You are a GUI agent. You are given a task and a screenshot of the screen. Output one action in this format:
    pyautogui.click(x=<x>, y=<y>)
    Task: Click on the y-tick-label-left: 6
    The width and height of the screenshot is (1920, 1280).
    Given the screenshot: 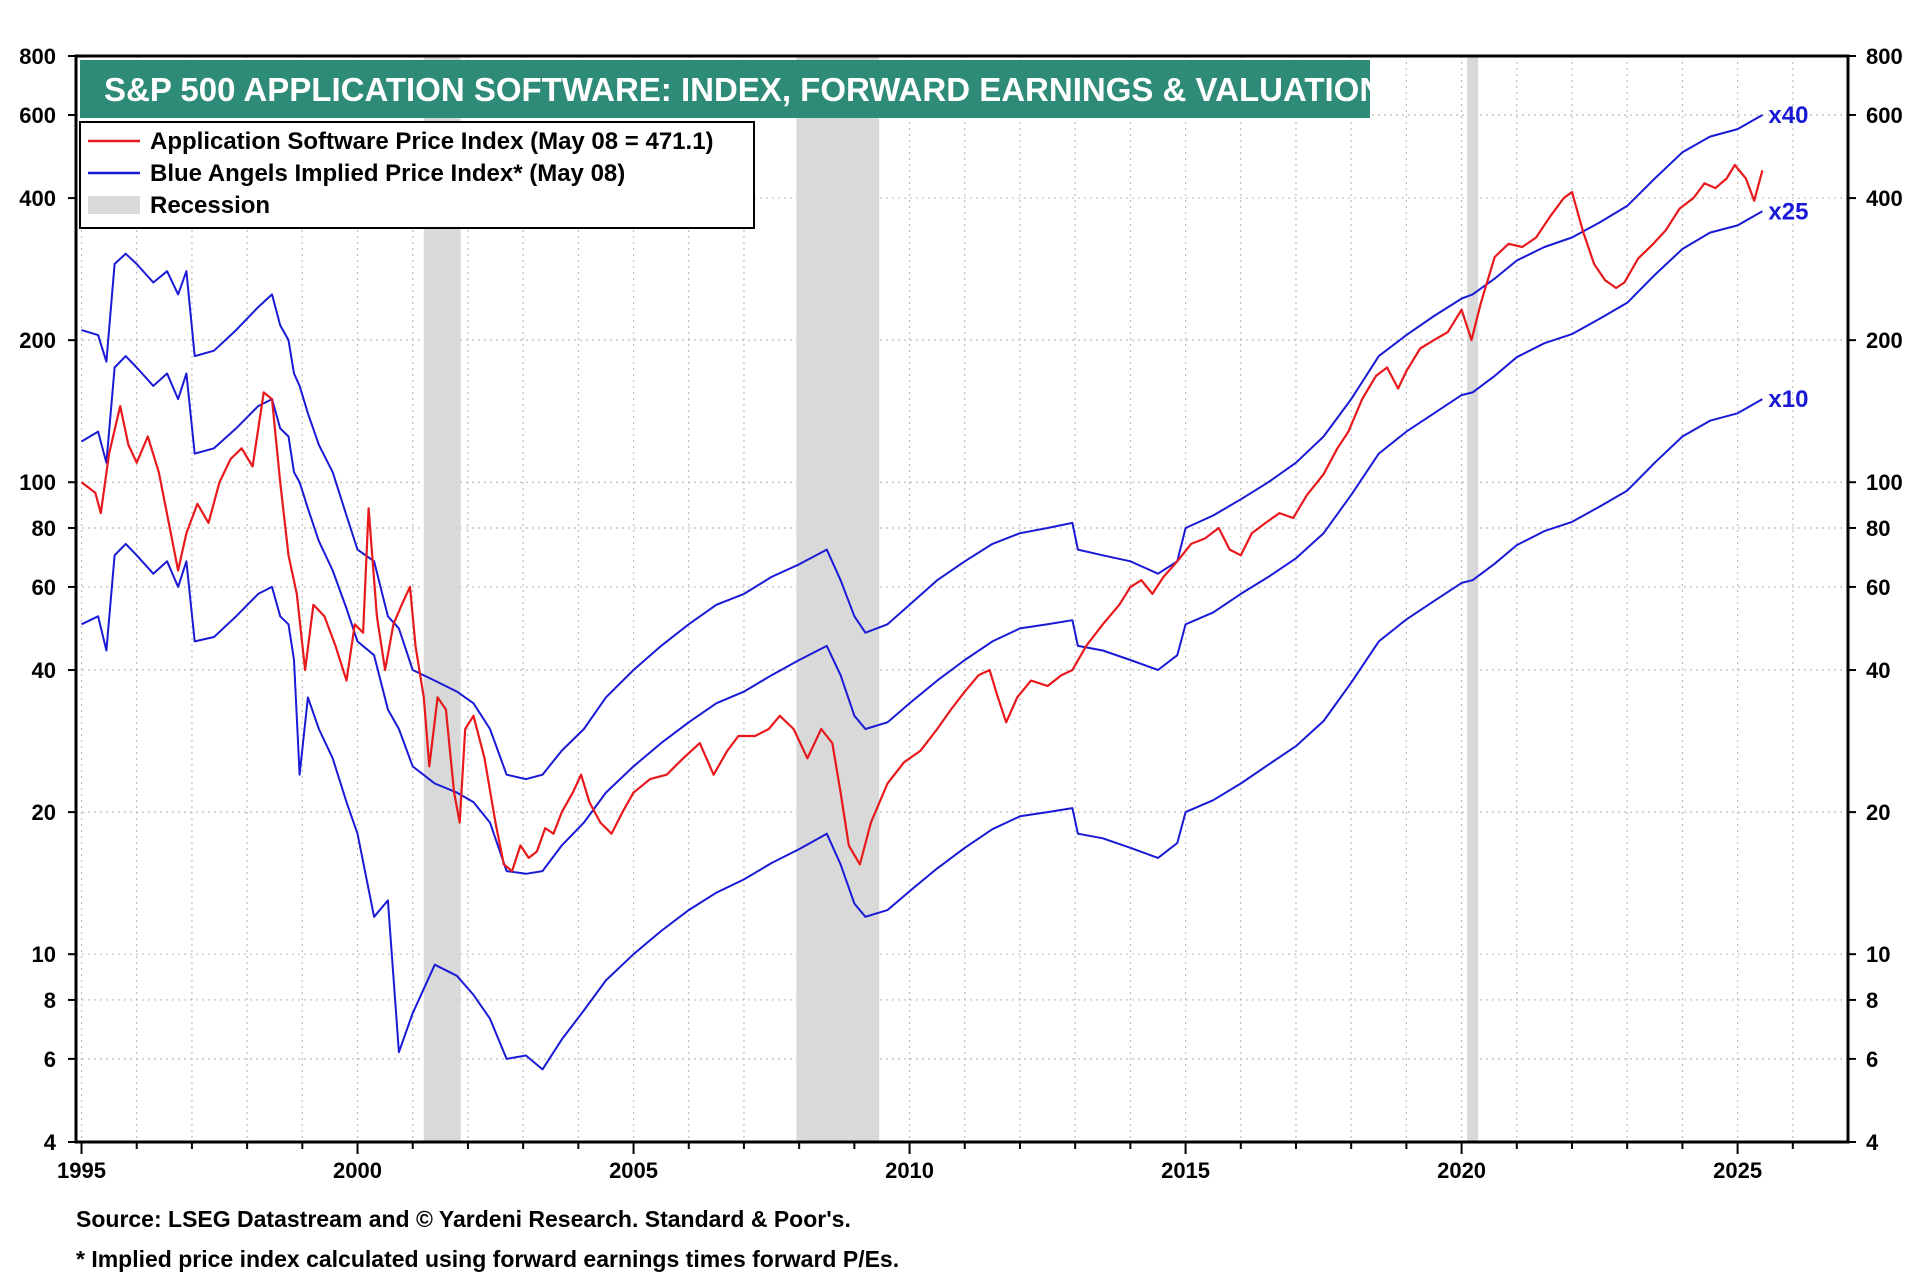 What is the action you would take?
    pyautogui.click(x=50, y=1059)
    